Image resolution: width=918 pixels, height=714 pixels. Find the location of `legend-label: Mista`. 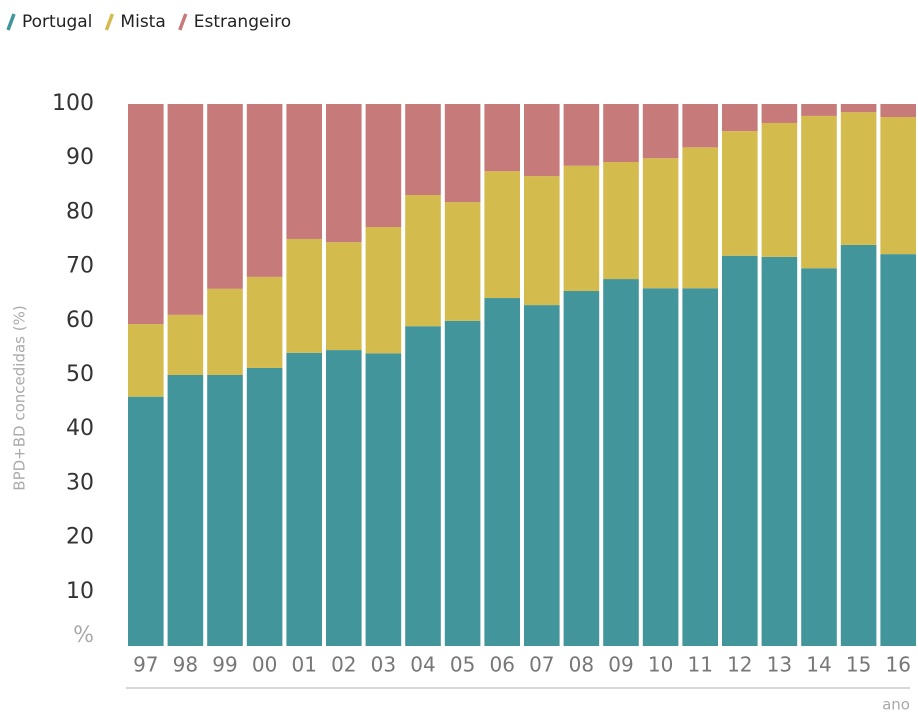

legend-label: Mista is located at coordinates (142, 22).